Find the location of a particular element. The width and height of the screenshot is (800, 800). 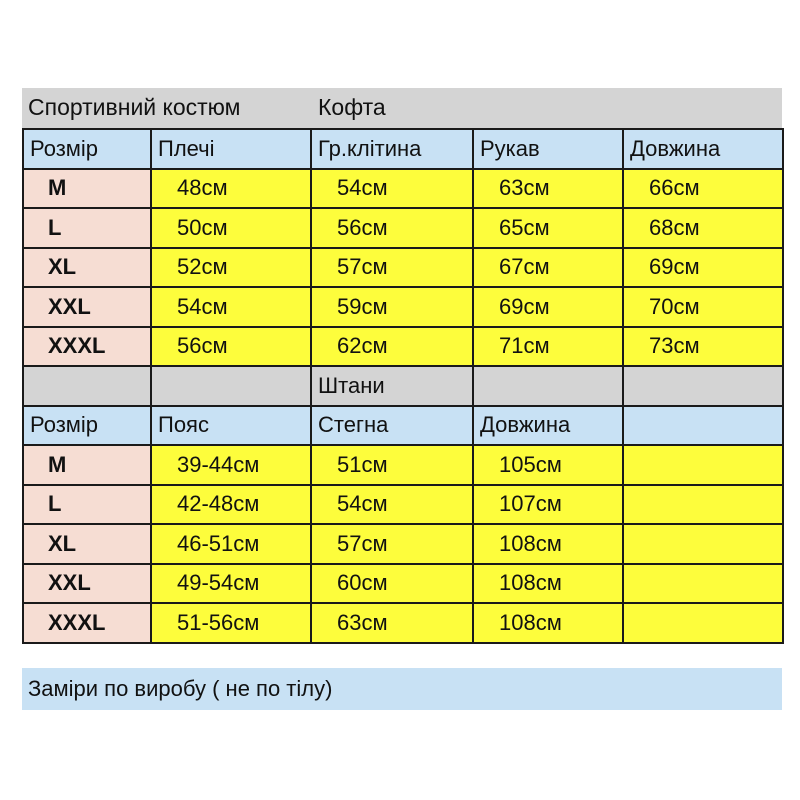

measurement-cell: 105см is located at coordinates (548, 465).